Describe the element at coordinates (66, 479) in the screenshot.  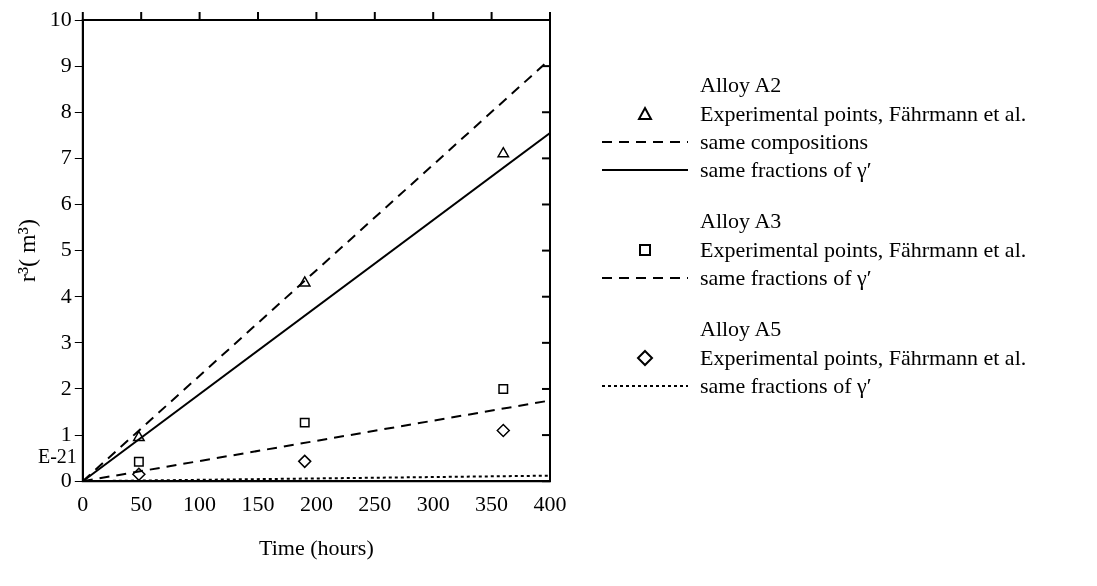
I see `y-tick-label: 0` at that location.